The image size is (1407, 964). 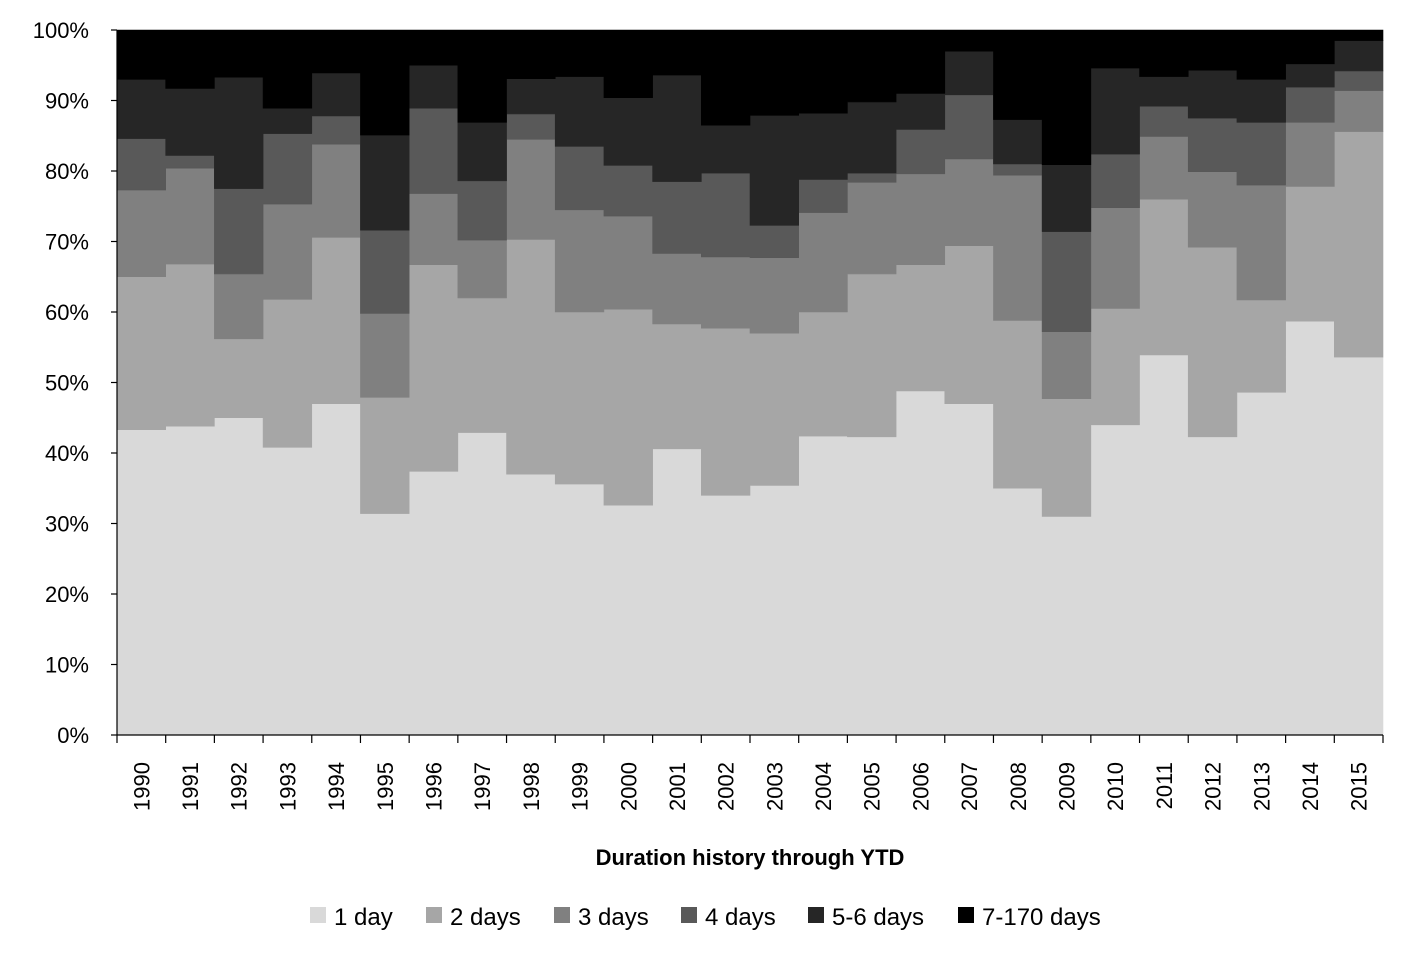 I want to click on x-tick-label: 1992, so click(x=239, y=786).